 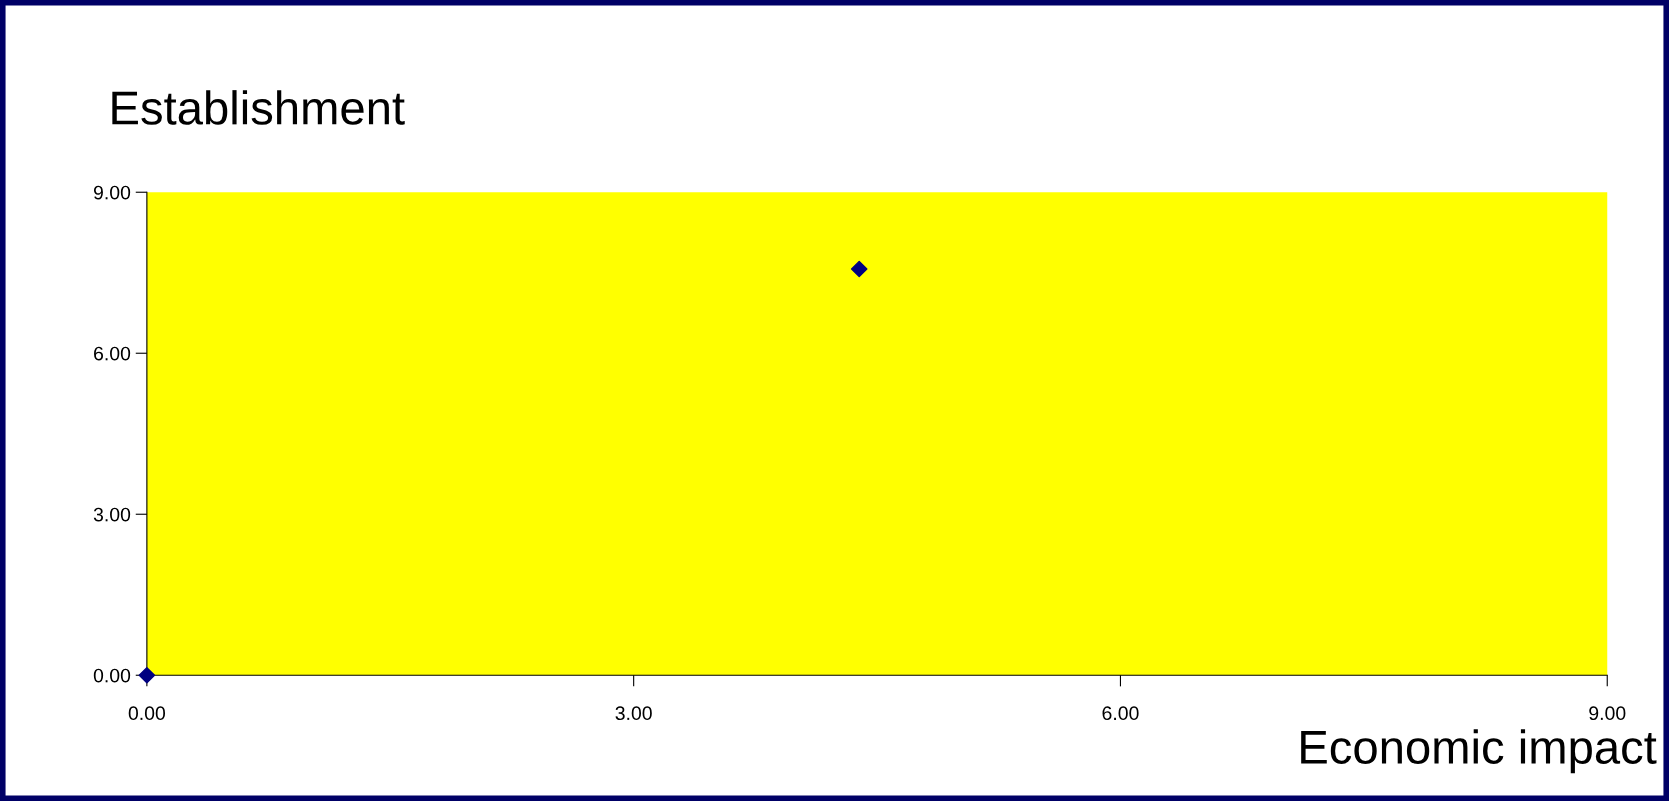 I want to click on x-tick-label: 0.00, so click(x=147, y=713).